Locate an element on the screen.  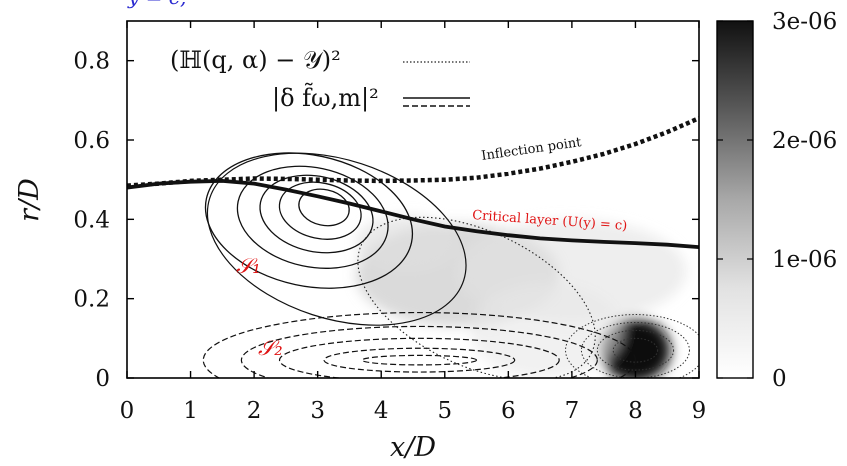
x-axis-title: x/D is located at coordinates (413, 447).